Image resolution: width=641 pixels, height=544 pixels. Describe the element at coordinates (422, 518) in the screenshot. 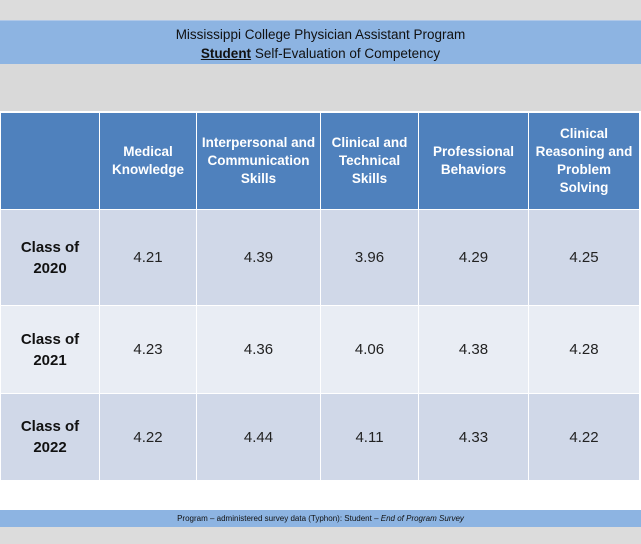

I see `survey-name: End of Program Survey` at that location.